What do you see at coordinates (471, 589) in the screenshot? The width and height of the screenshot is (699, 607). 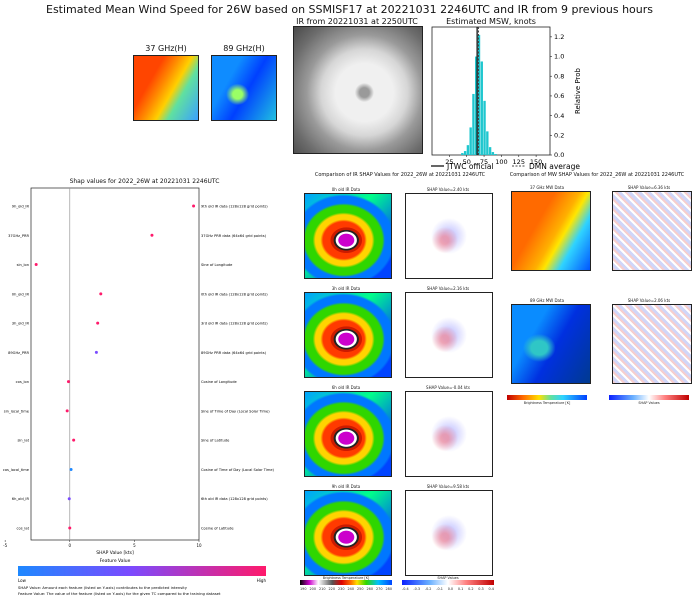 I see `ir-shap-tick: 0.2` at bounding box center [471, 589].